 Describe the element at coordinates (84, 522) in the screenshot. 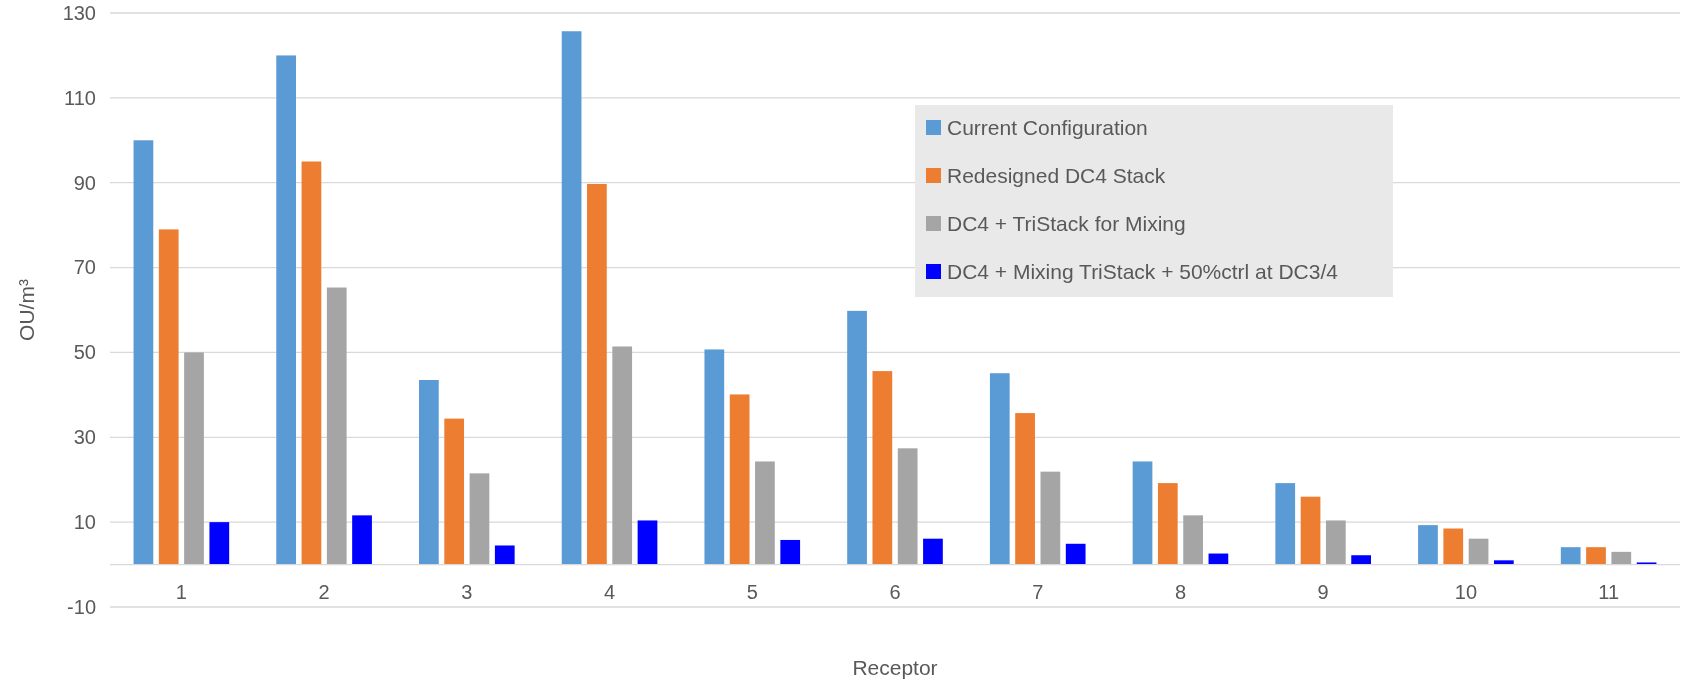

I see `y-tick-label: 10` at that location.